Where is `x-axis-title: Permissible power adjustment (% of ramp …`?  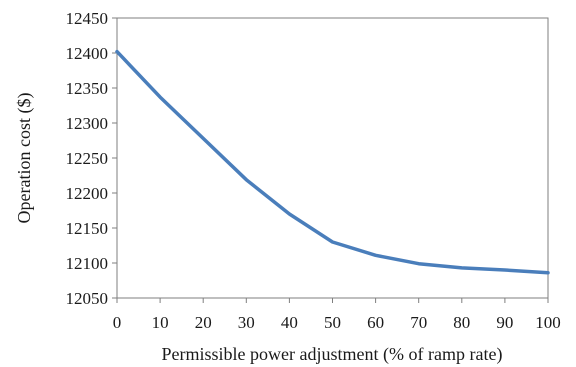 x-axis-title: Permissible power adjustment (% of ramp … is located at coordinates (332, 354).